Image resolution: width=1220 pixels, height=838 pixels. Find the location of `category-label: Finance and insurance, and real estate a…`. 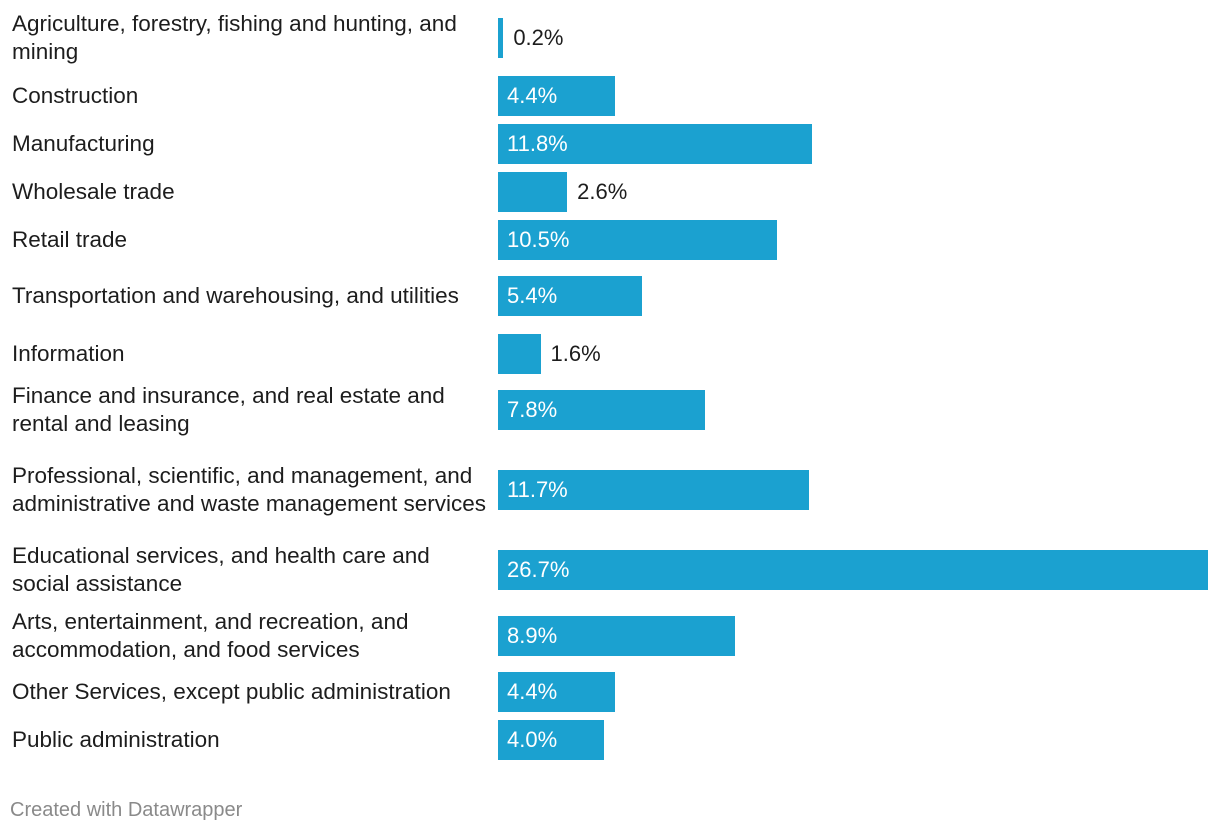

category-label: Finance and insurance, and real estate a… is located at coordinates (228, 409).